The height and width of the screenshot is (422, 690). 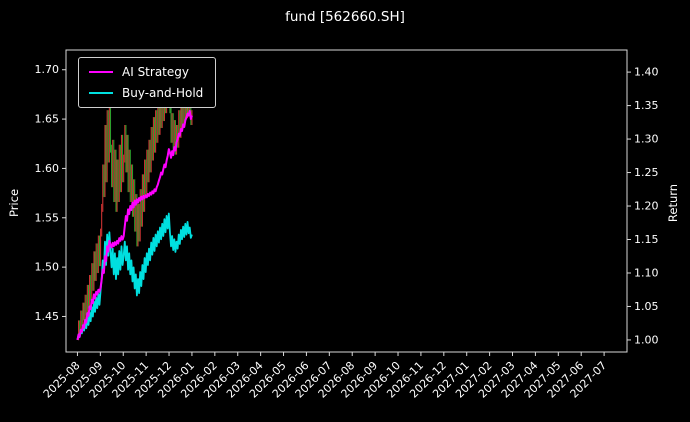 I want to click on right-tick-label: 1.05, so click(x=646, y=306).